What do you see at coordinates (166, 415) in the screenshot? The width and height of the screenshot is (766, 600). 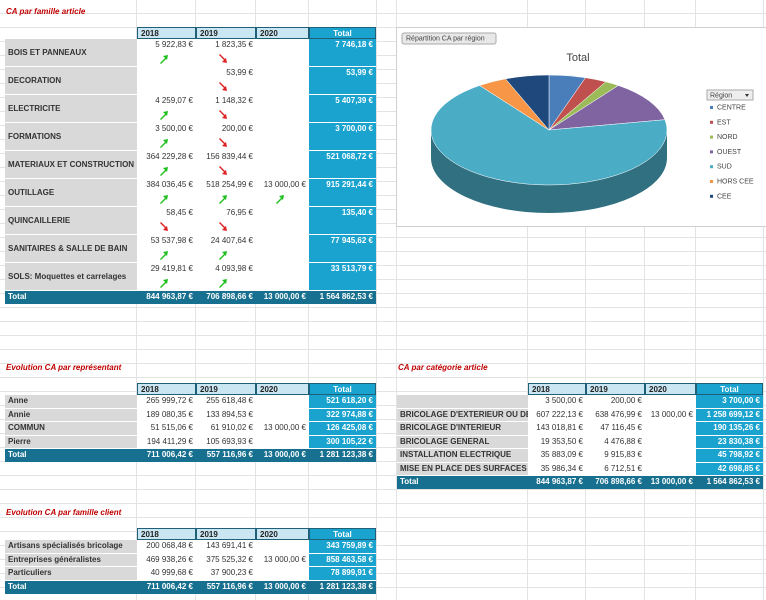 I see `value-cell: 189 080,35 €` at bounding box center [166, 415].